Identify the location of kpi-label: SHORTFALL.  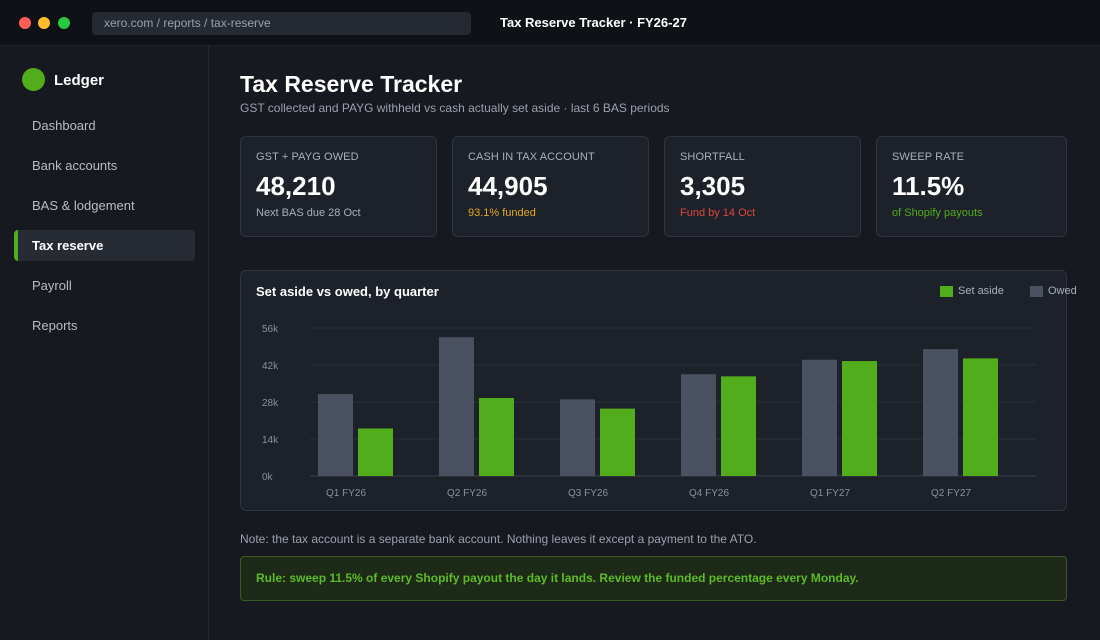
(712, 157).